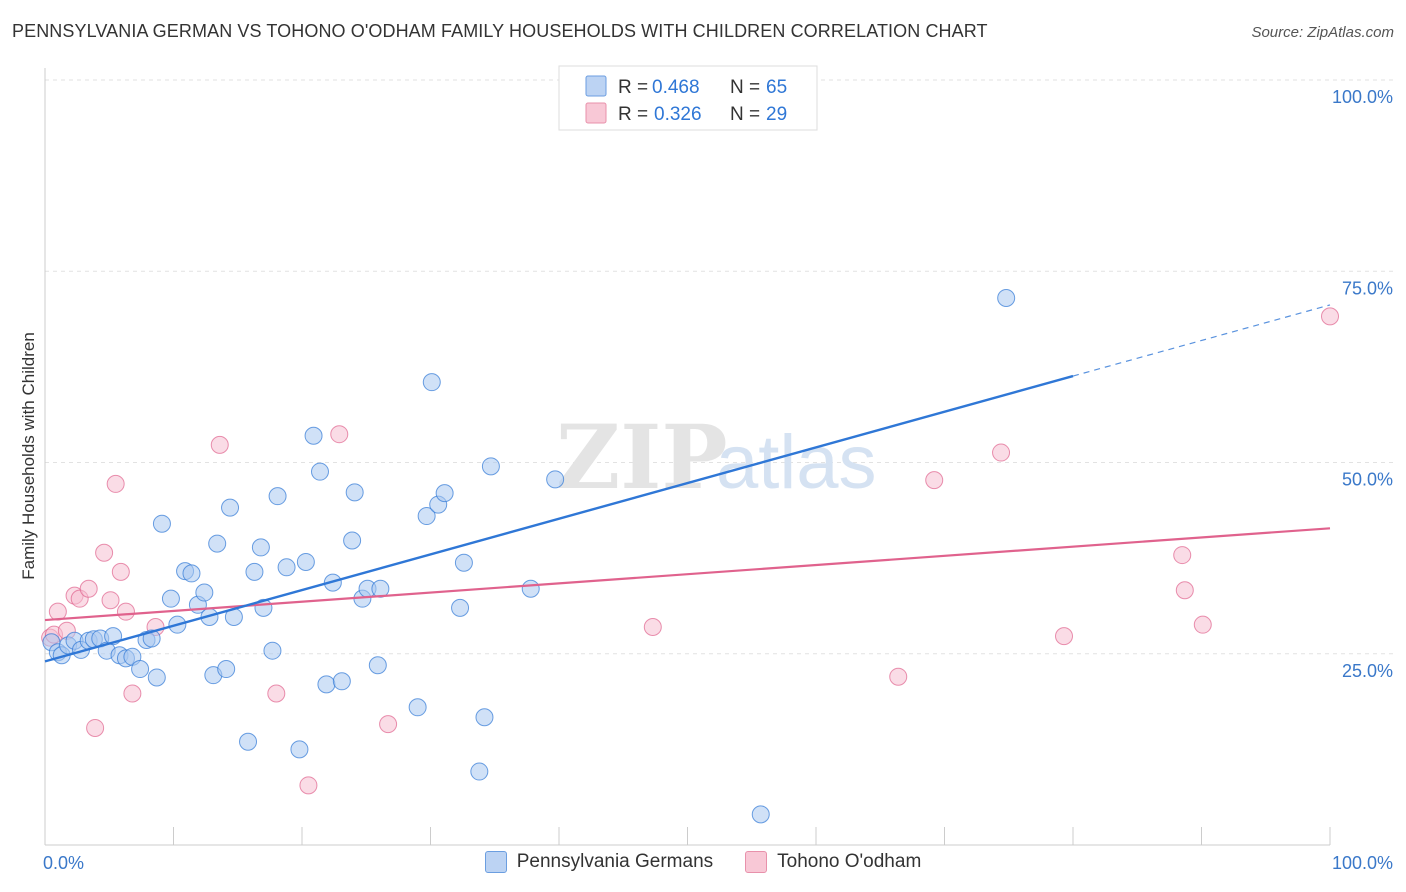 This screenshot has height=892, width=1406. I want to click on series-legend: Pennsylvania Germans Tohono O'odham, so click(703, 862).